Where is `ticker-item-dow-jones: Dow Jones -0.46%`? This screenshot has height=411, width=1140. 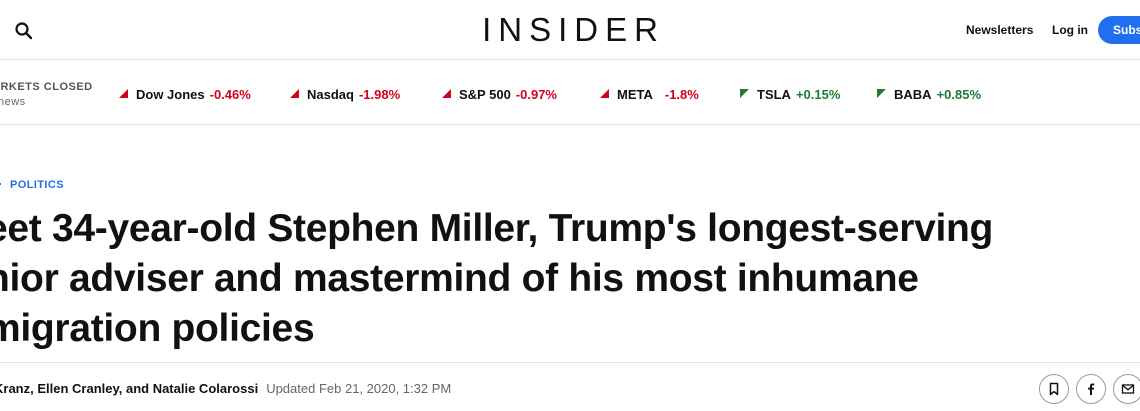 ticker-item-dow-jones: Dow Jones -0.46% is located at coordinates (185, 94).